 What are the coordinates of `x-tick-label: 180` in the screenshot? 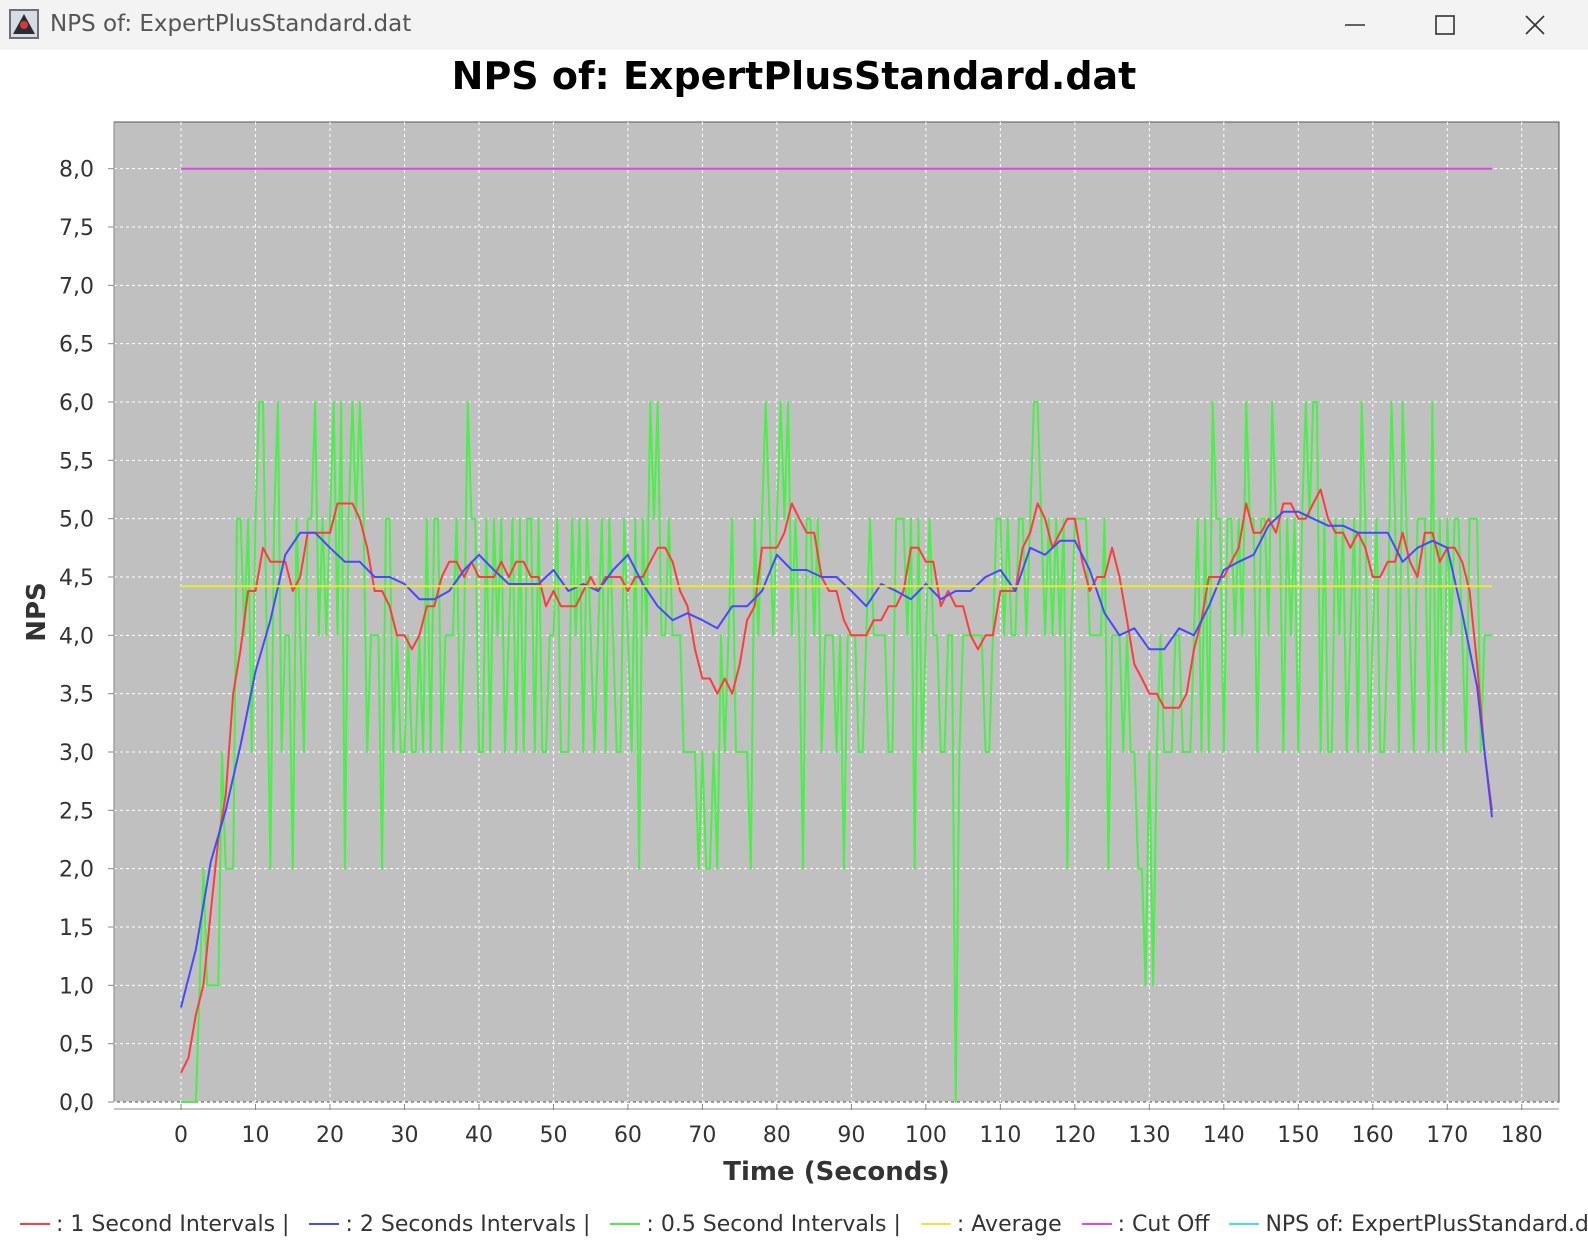 It's located at (1522, 1135).